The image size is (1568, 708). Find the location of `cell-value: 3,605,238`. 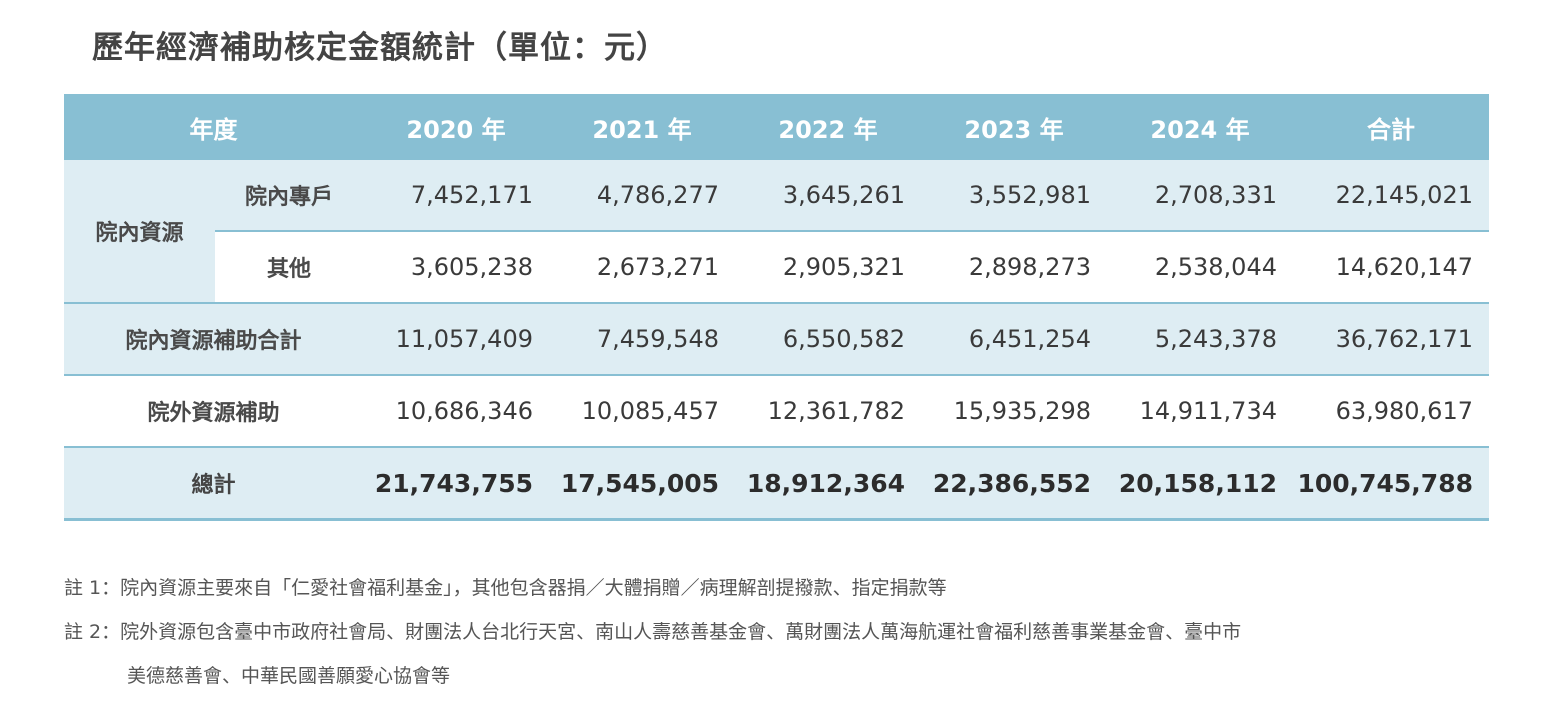

cell-value: 3,605,238 is located at coordinates (456, 267).